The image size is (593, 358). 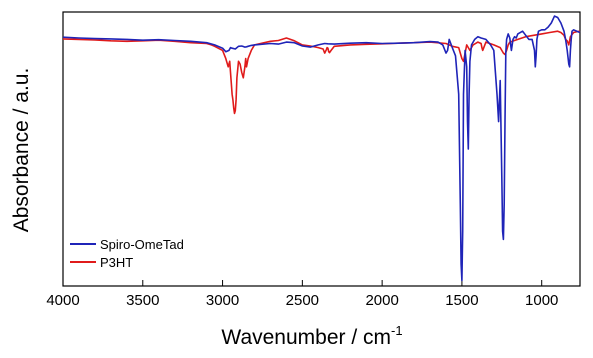 What do you see at coordinates (116, 262) in the screenshot?
I see `legend-label-p3ht: P3HT` at bounding box center [116, 262].